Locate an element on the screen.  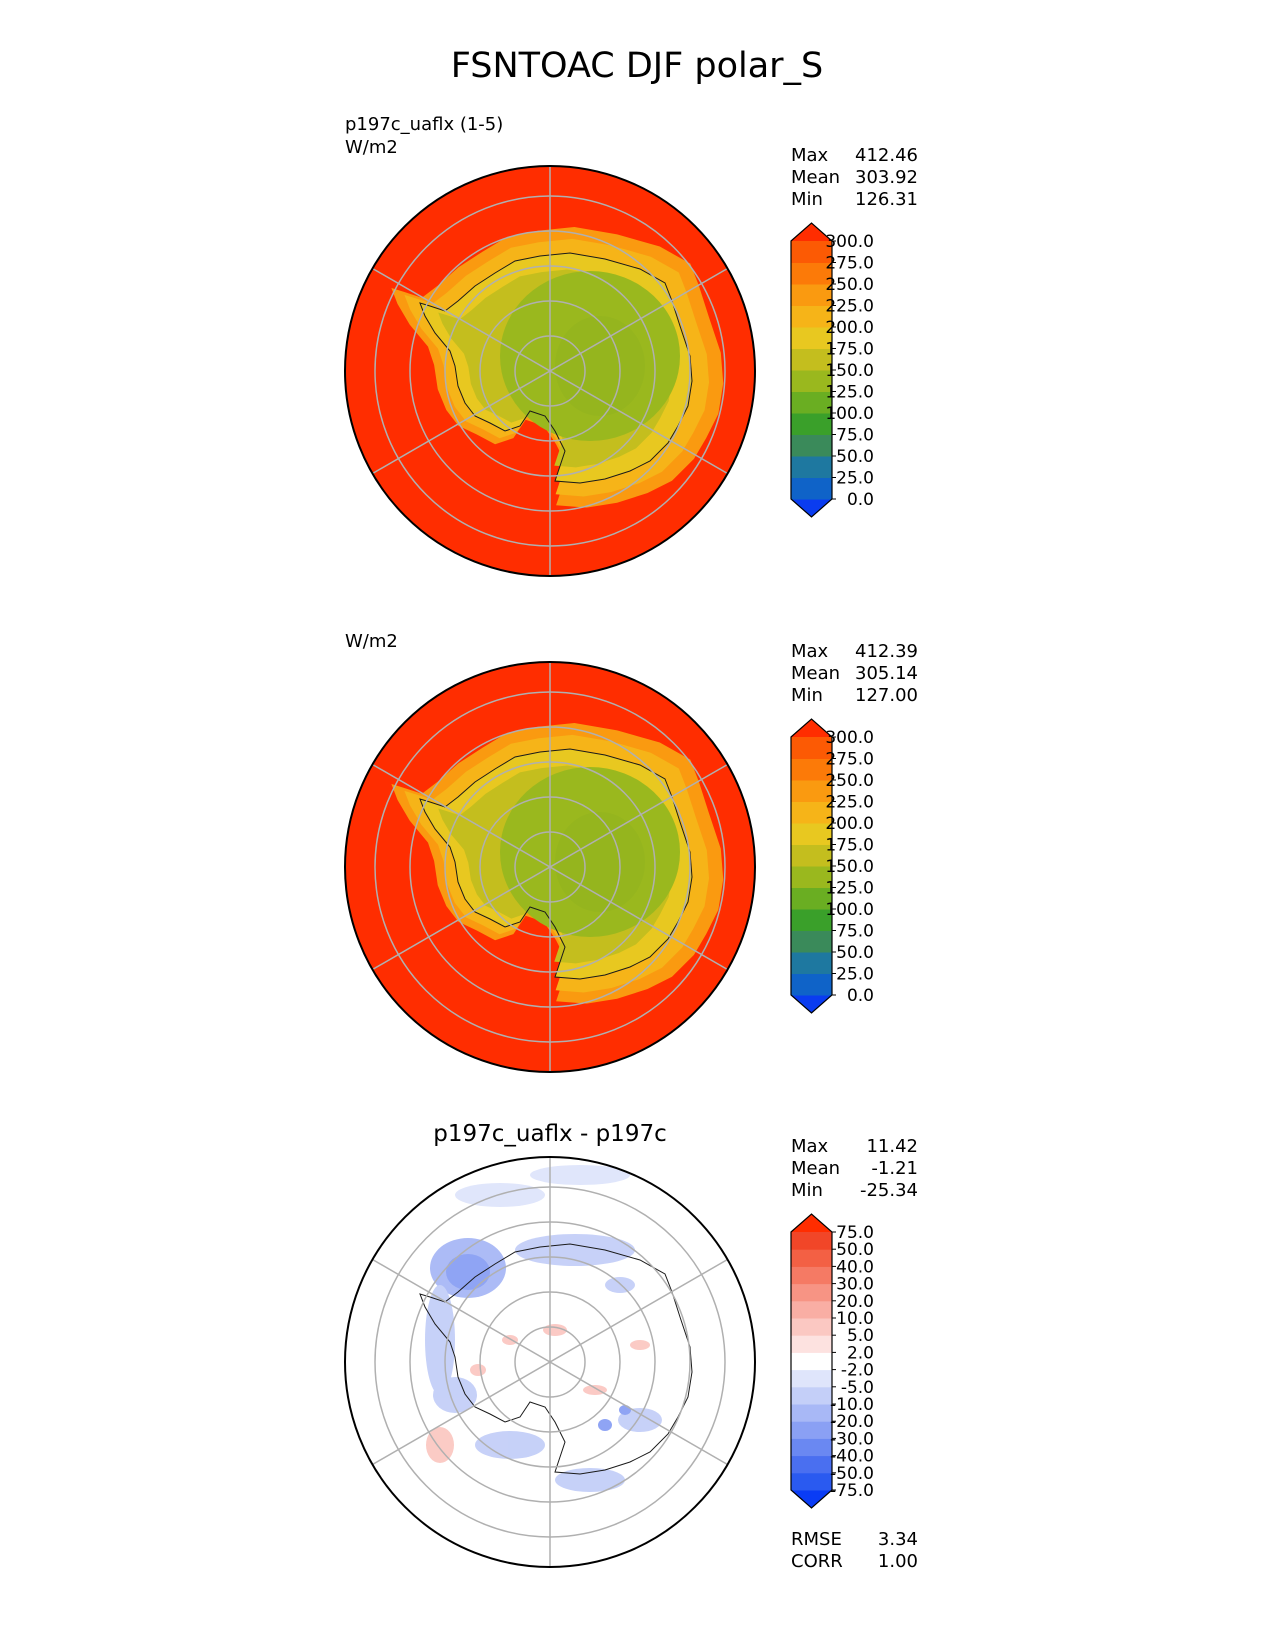
panel-1-min-value: 126.31 is located at coordinates (886, 199).